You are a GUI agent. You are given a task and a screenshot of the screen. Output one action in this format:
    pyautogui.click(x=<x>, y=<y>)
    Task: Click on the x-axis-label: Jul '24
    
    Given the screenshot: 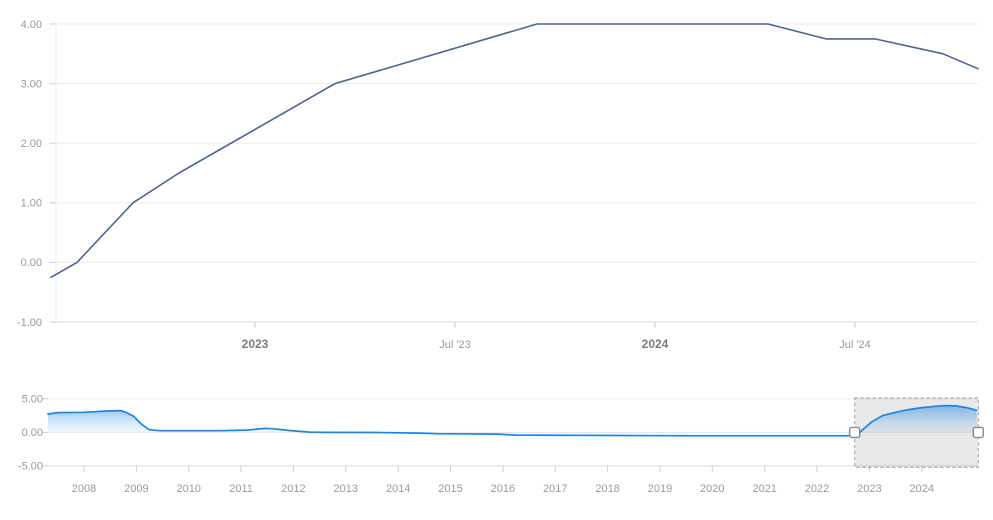 What is the action you would take?
    pyautogui.click(x=854, y=345)
    